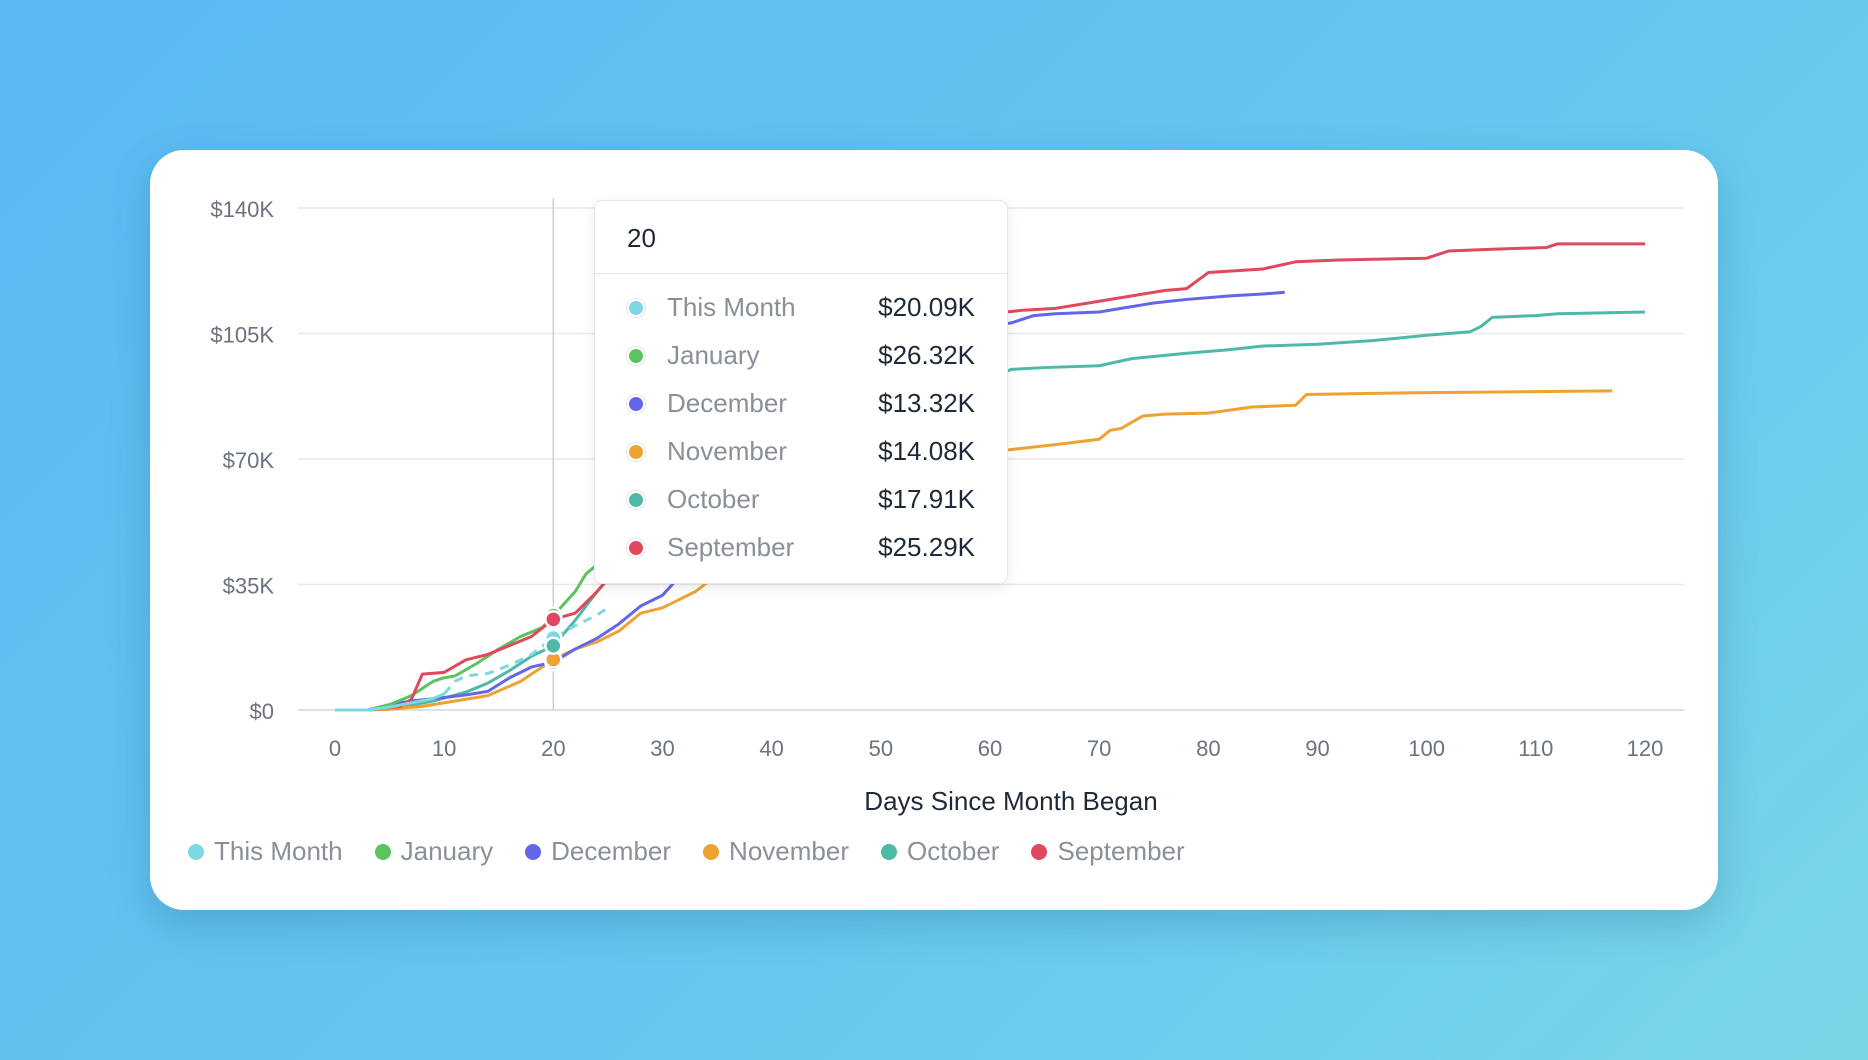 The width and height of the screenshot is (1868, 1060). I want to click on tooltip-series-label: December, so click(727, 403).